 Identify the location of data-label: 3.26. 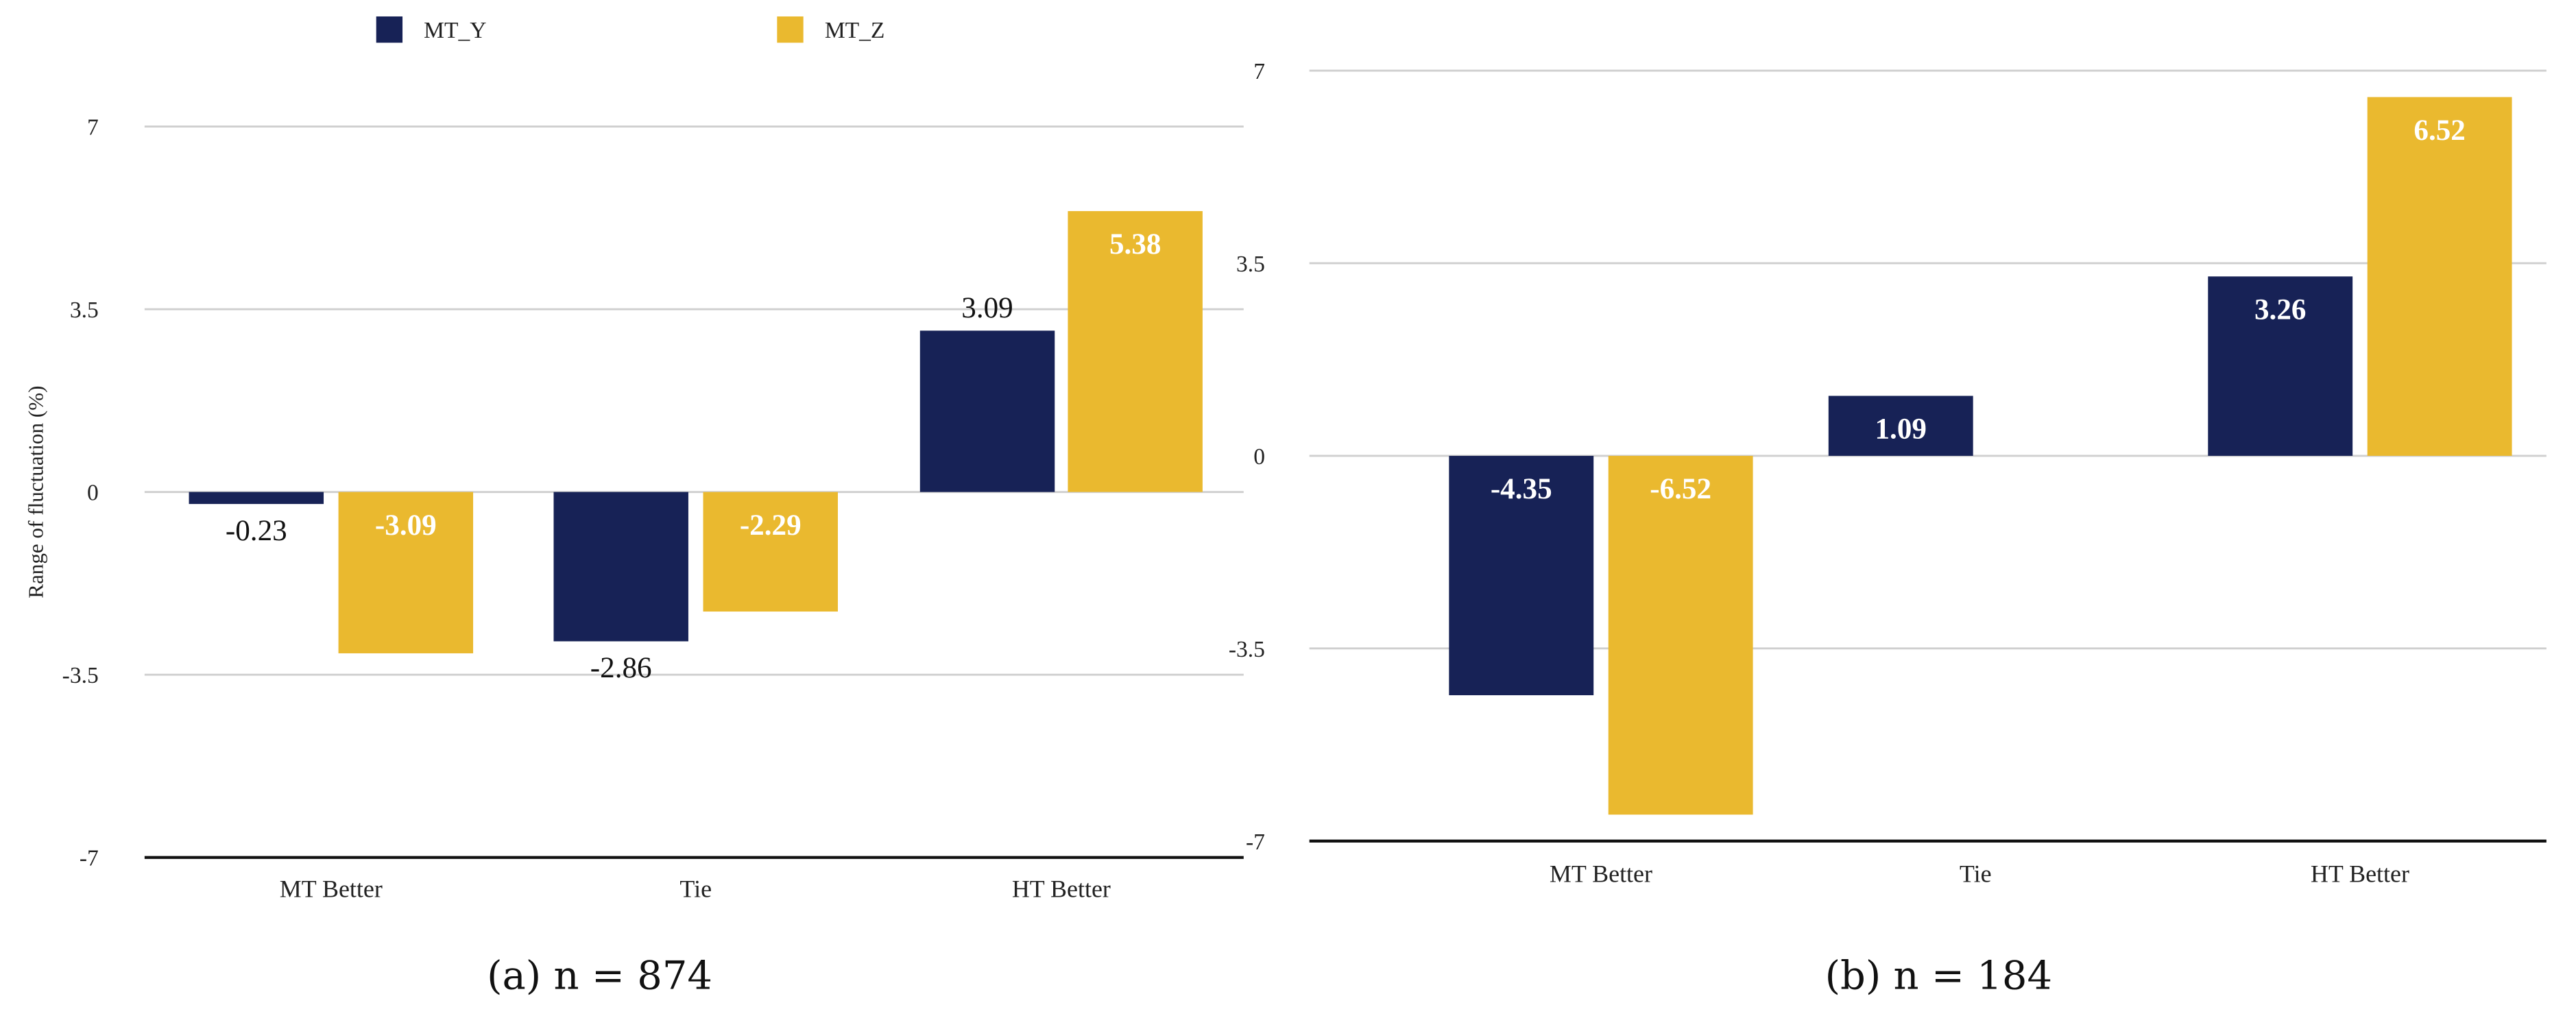
(2280, 310).